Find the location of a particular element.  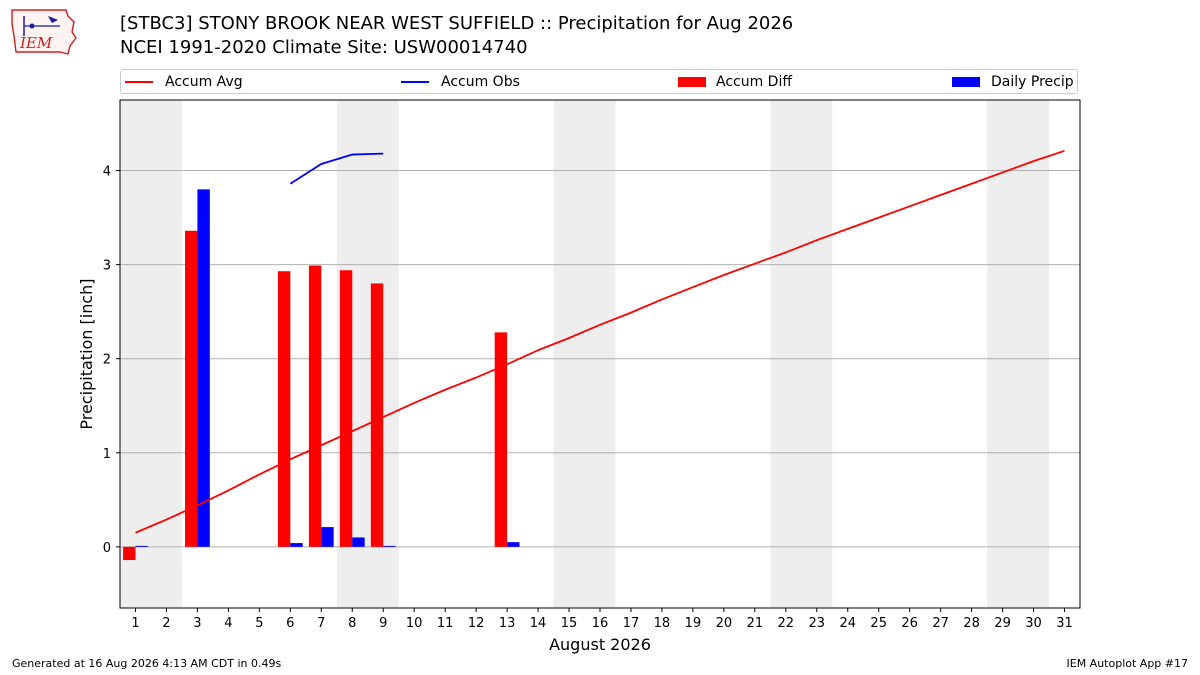

x-tick-label-21: 21 is located at coordinates (755, 623).